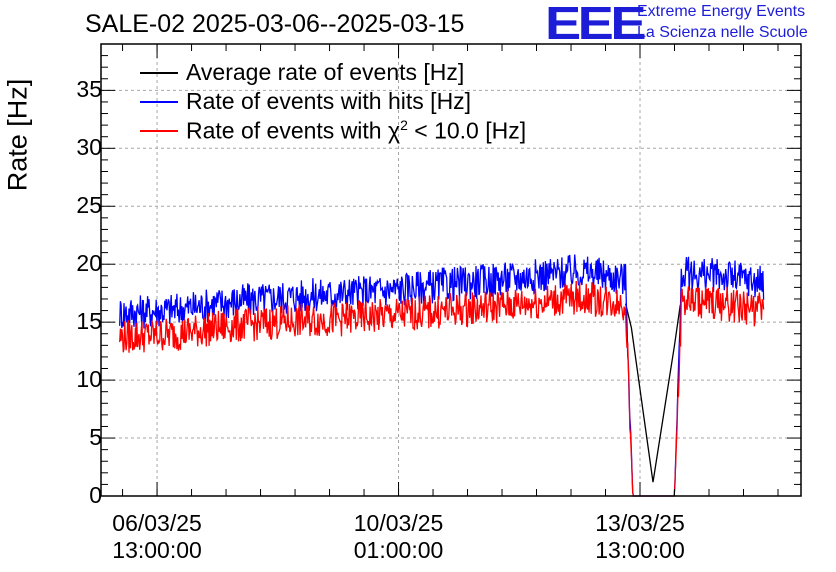  Describe the element at coordinates (159, 101) in the screenshot. I see `legend-swatch-hits` at that location.